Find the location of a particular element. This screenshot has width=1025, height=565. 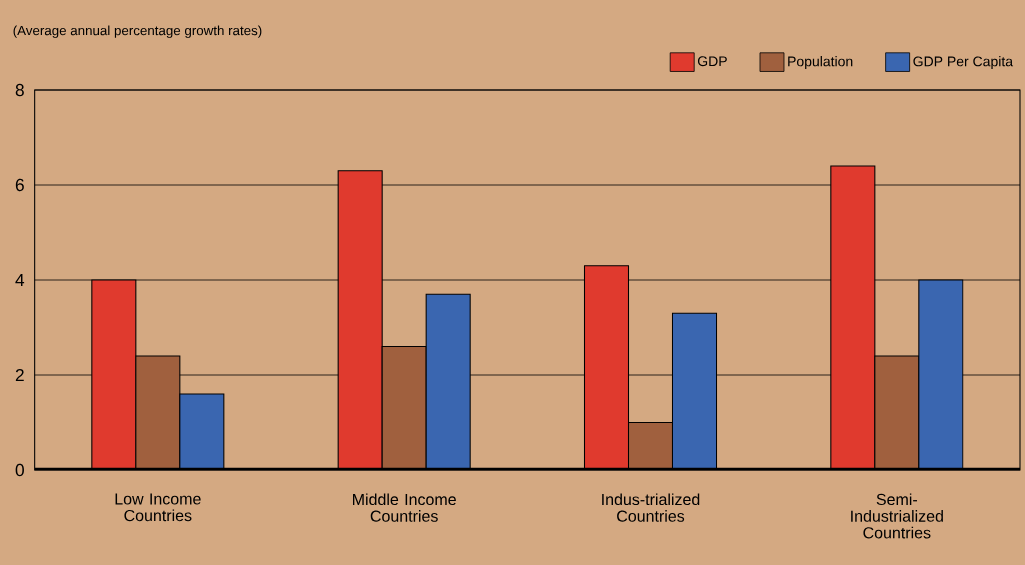

y-tick-label: 0 is located at coordinates (19, 470).